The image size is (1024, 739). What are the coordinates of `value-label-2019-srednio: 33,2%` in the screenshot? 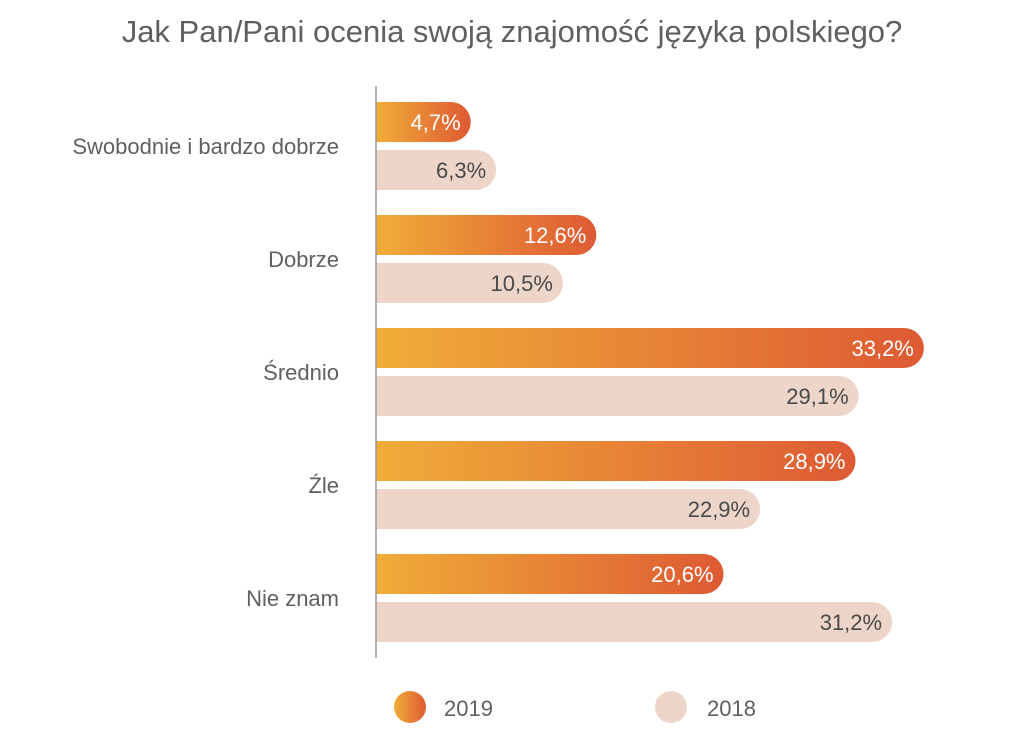 It's located at (882, 348).